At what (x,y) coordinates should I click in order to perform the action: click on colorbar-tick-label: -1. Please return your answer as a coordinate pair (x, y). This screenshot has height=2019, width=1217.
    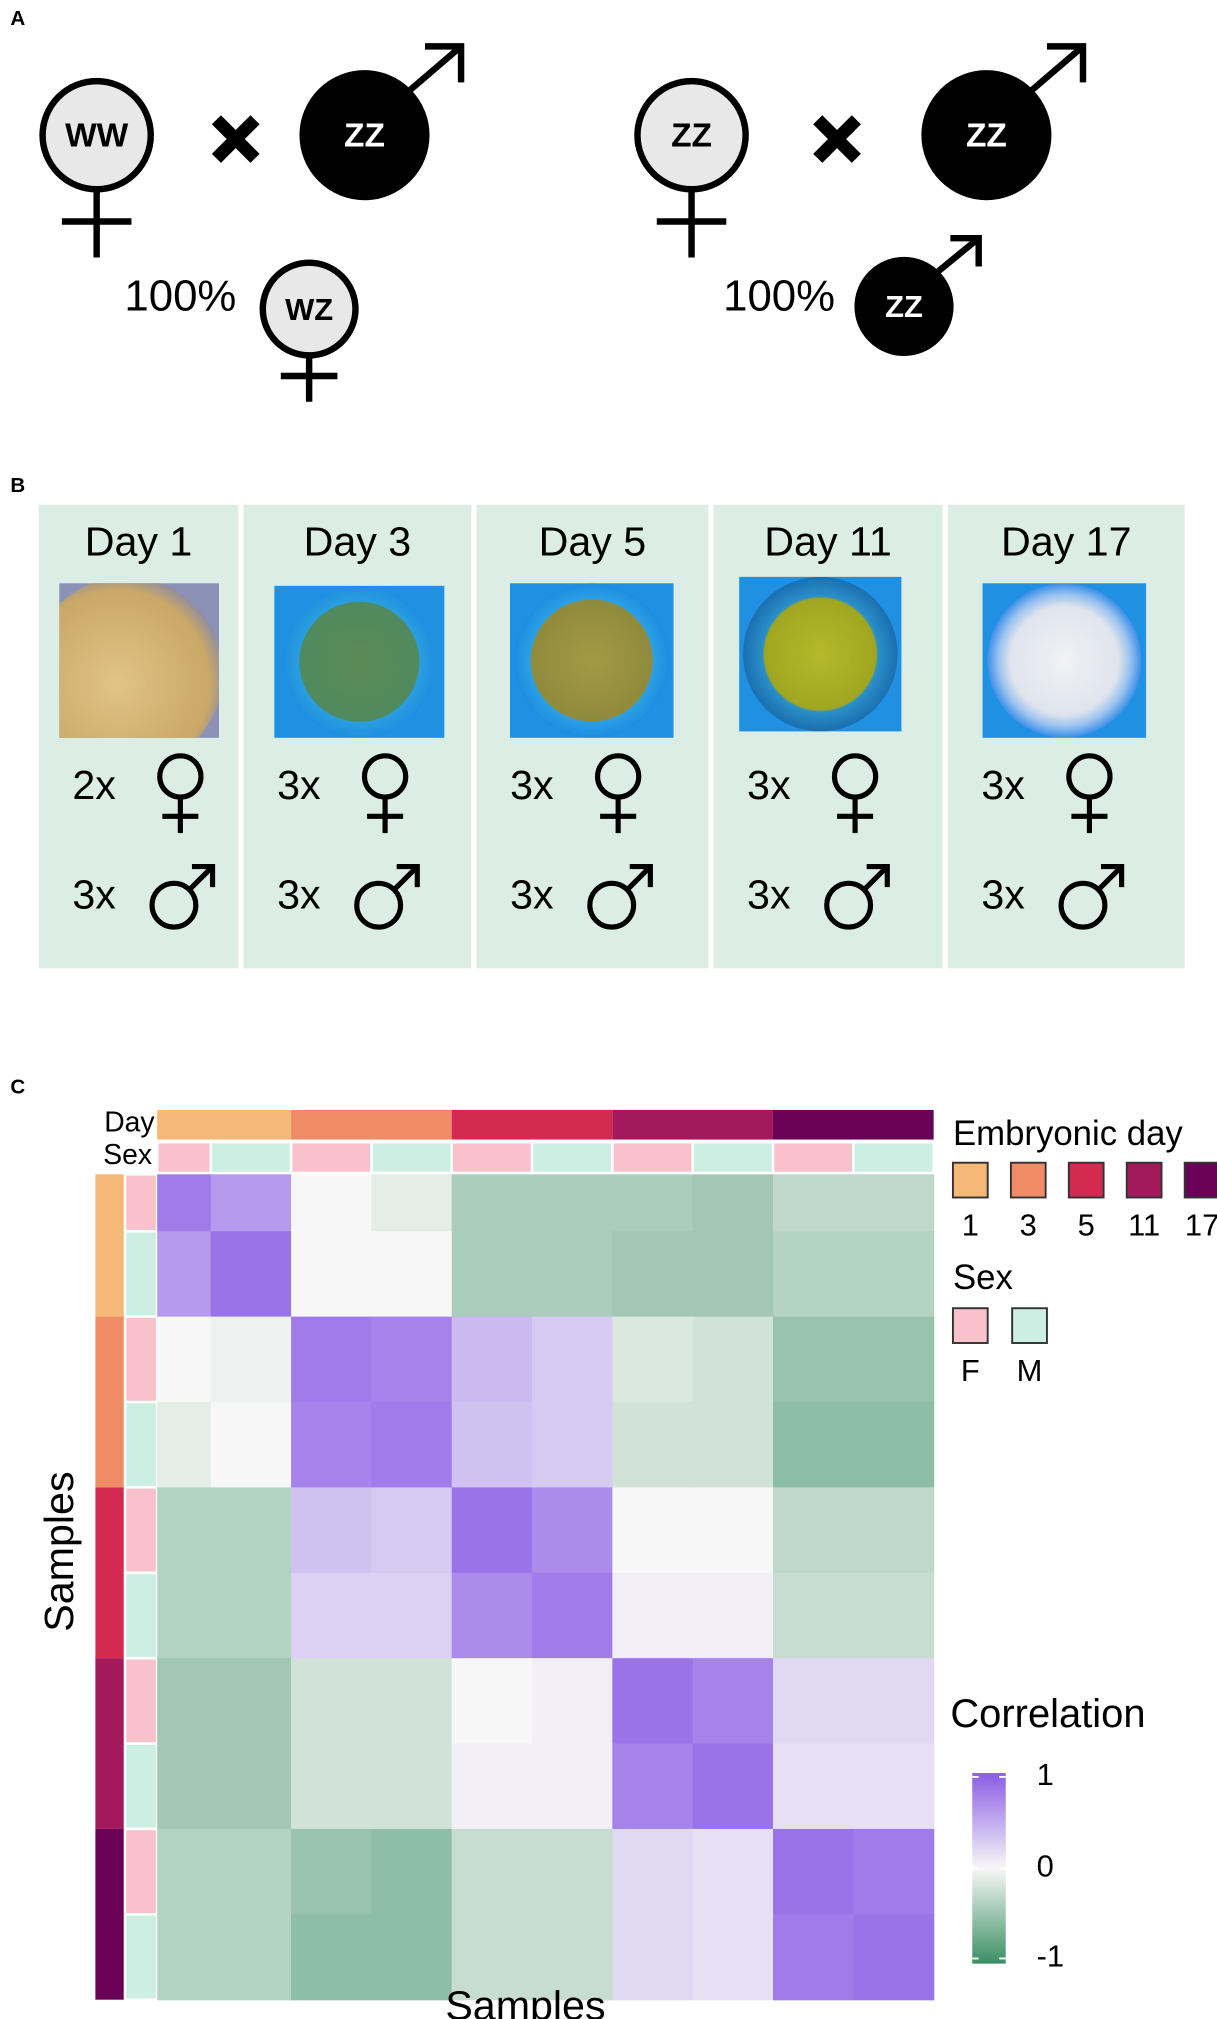
    Looking at the image, I should click on (1050, 1956).